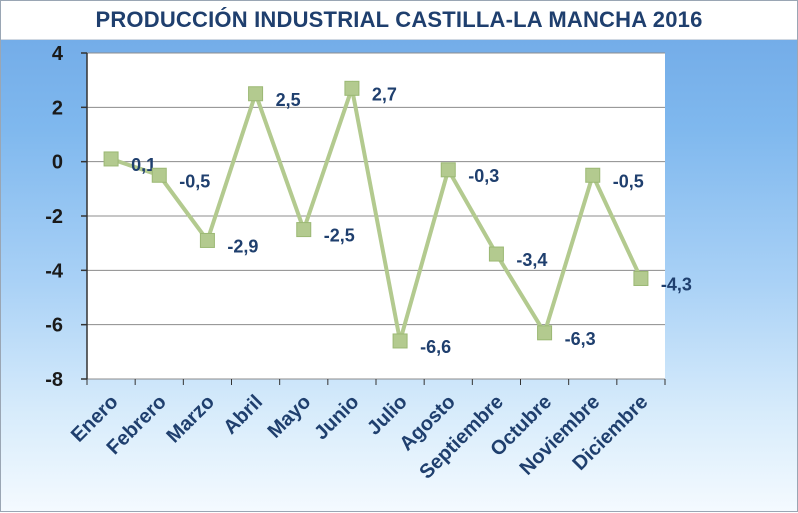 Image resolution: width=798 pixels, height=513 pixels. What do you see at coordinates (483, 176) in the screenshot?
I see `data-label: -0,3` at bounding box center [483, 176].